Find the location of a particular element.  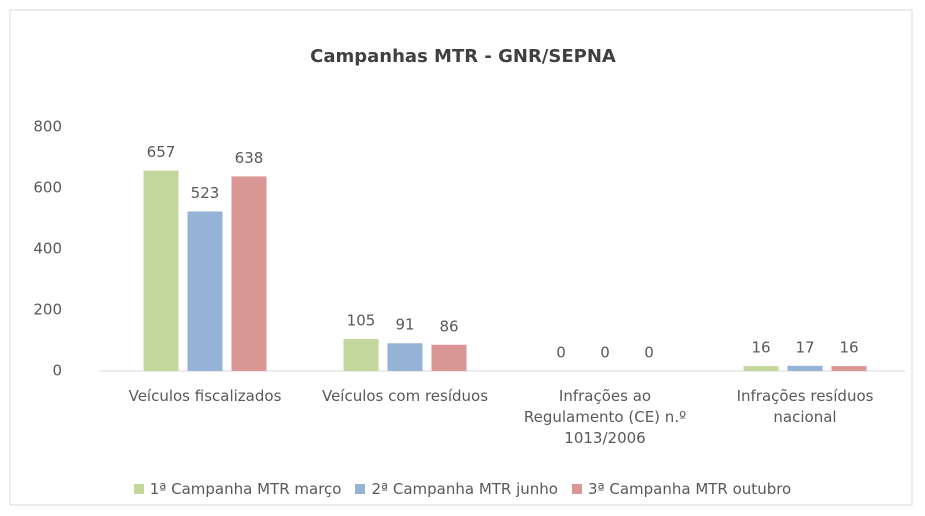

data-label: 91 is located at coordinates (404, 325).